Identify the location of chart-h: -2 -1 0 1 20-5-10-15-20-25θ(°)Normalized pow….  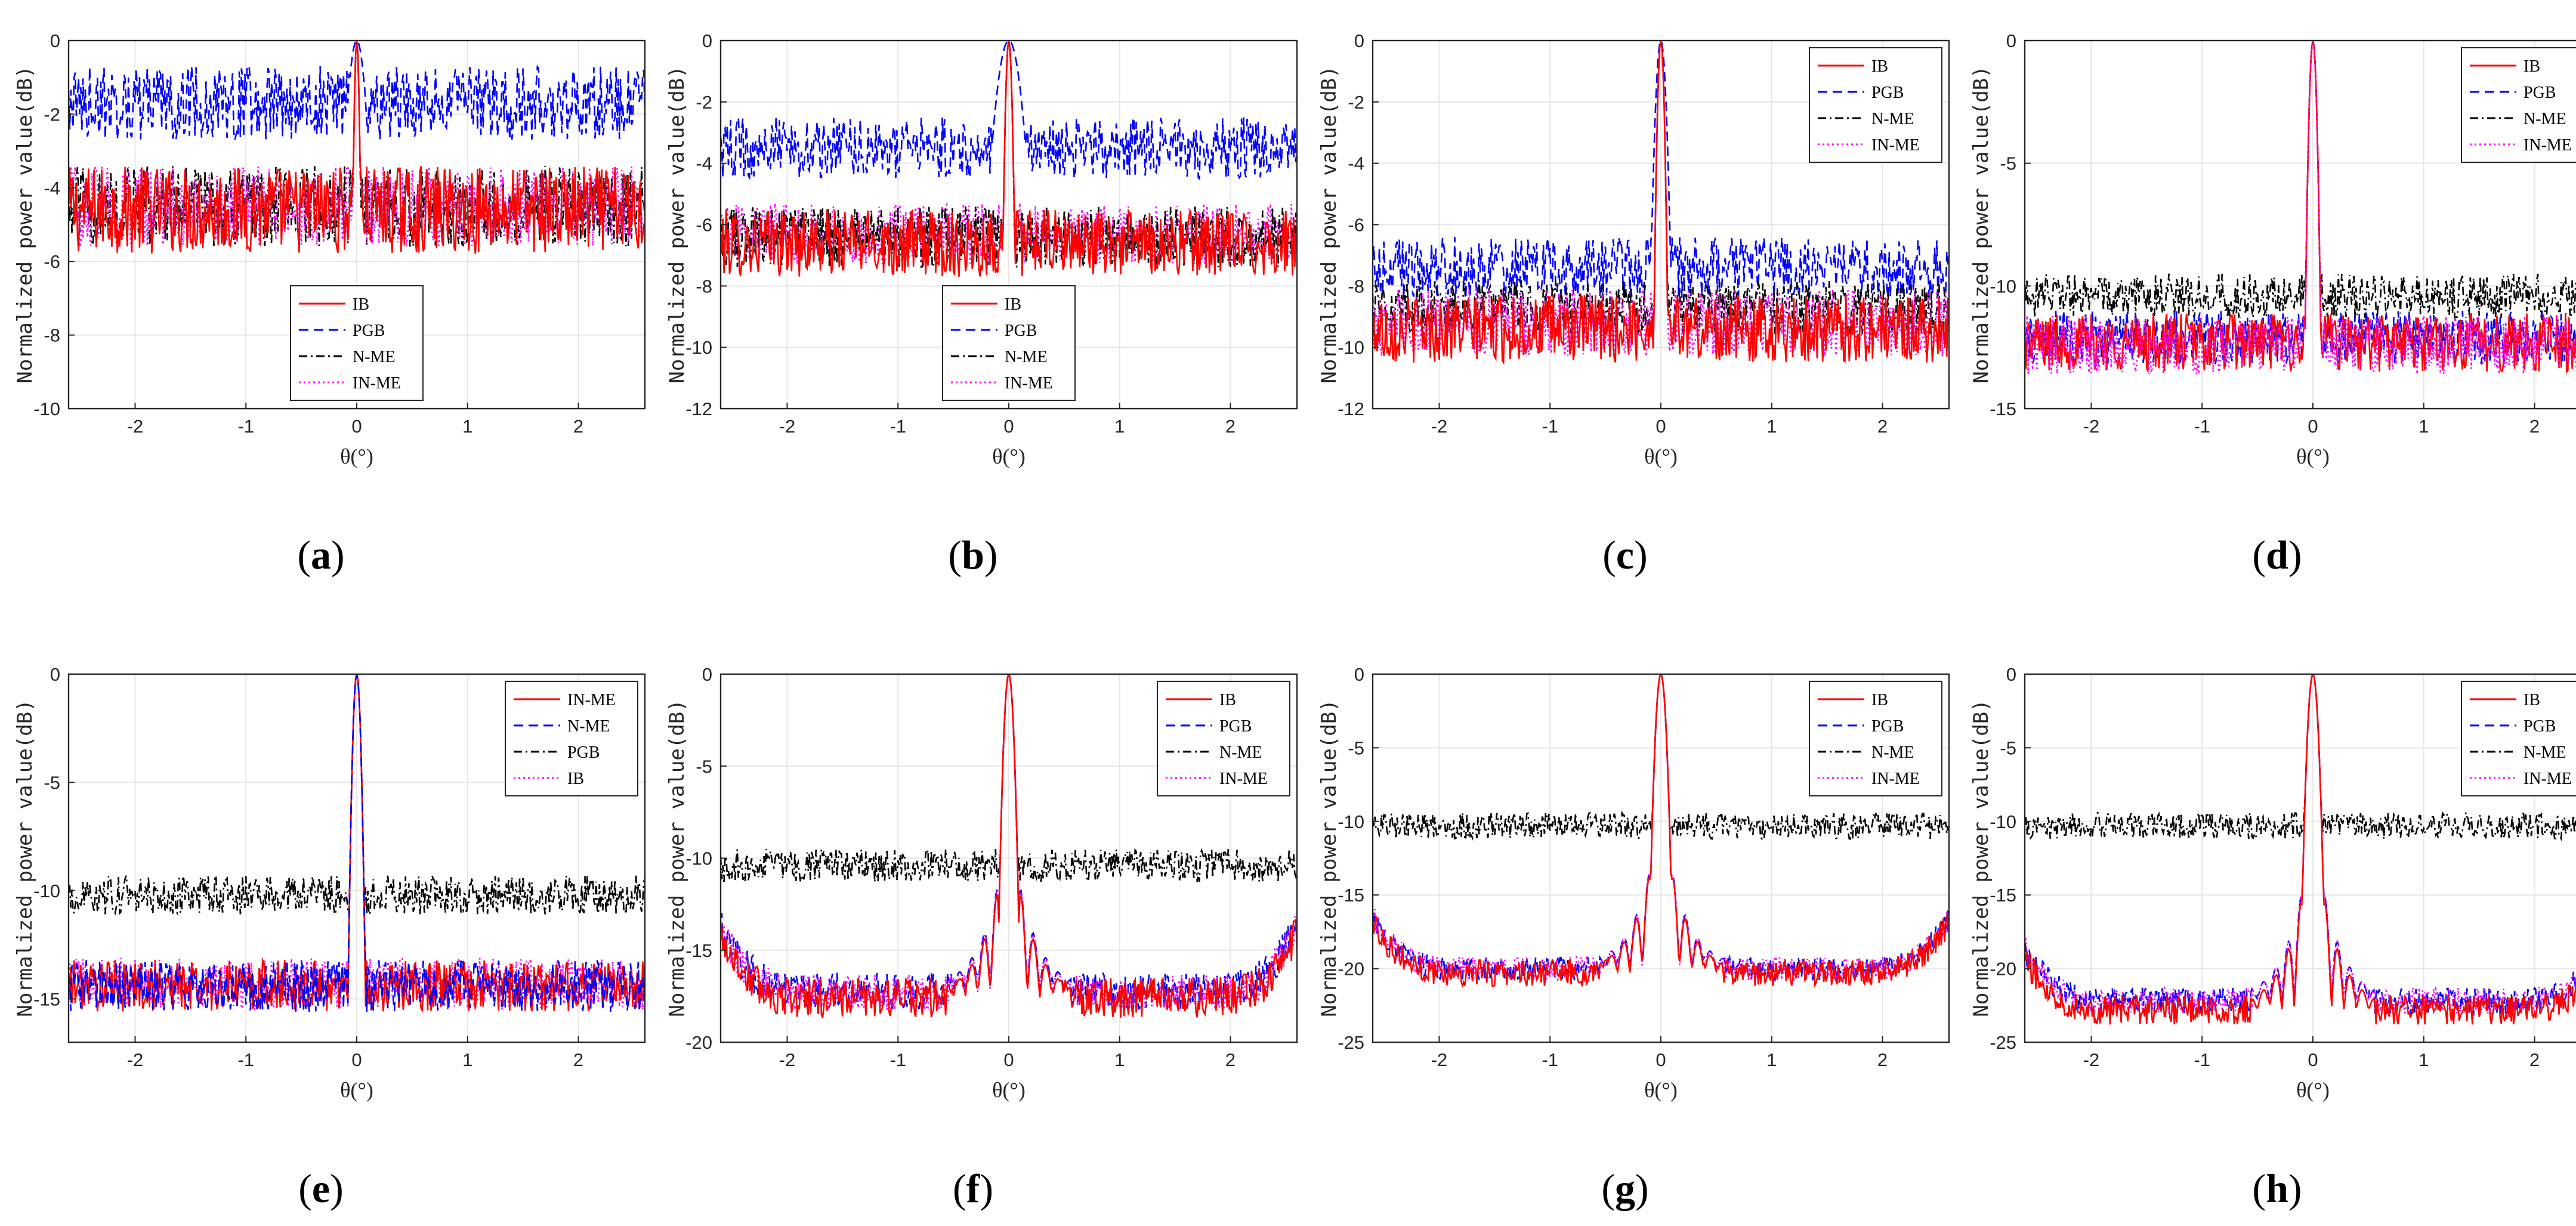
(2272, 937).